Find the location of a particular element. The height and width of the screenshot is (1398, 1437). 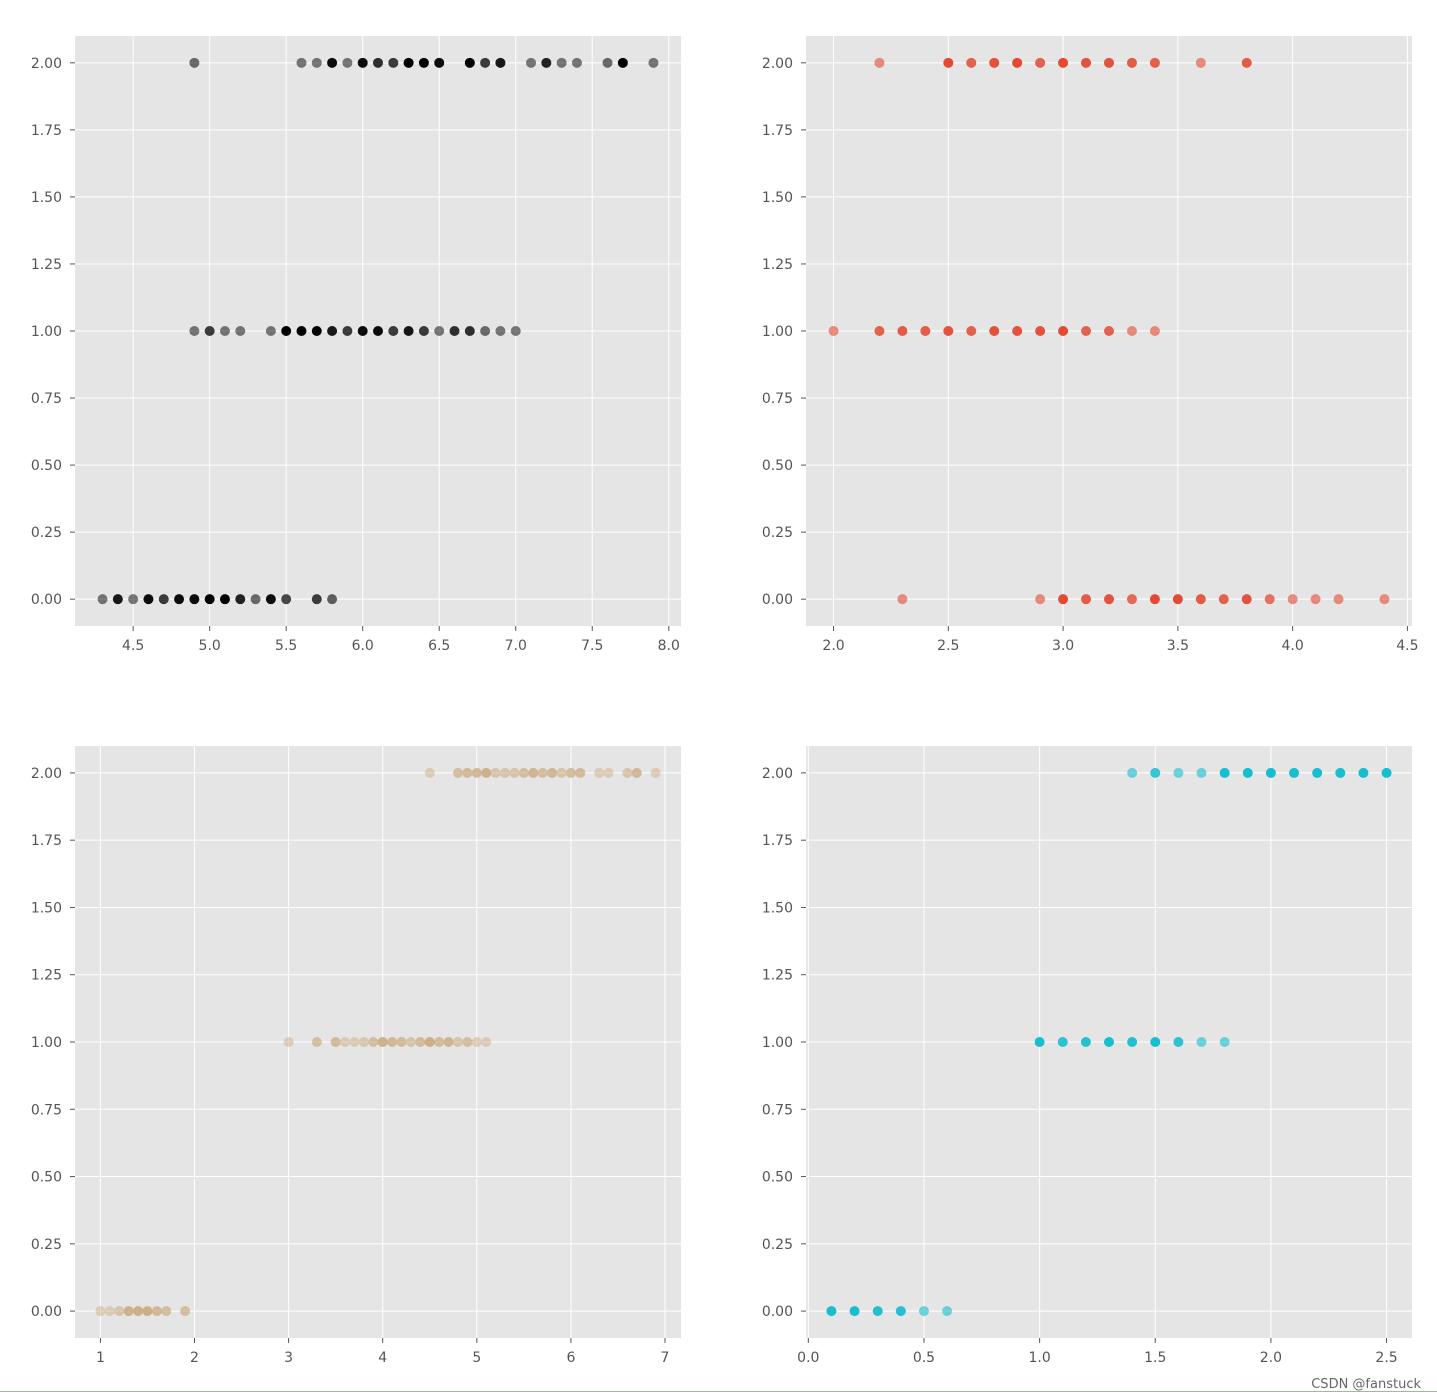

x-tick-label: 0.5 is located at coordinates (924, 1358).